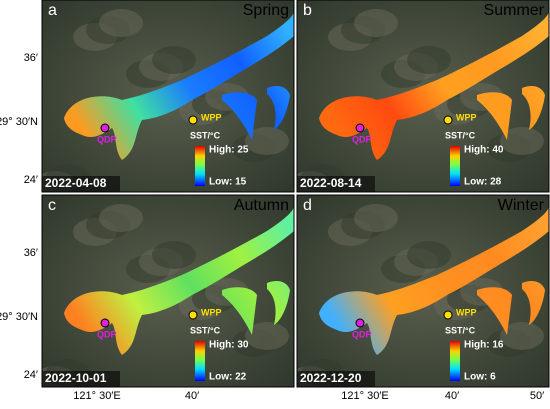 The width and height of the screenshot is (550, 409). Describe the element at coordinates (229, 345) in the screenshot. I see `legend-high: High: 30` at that location.